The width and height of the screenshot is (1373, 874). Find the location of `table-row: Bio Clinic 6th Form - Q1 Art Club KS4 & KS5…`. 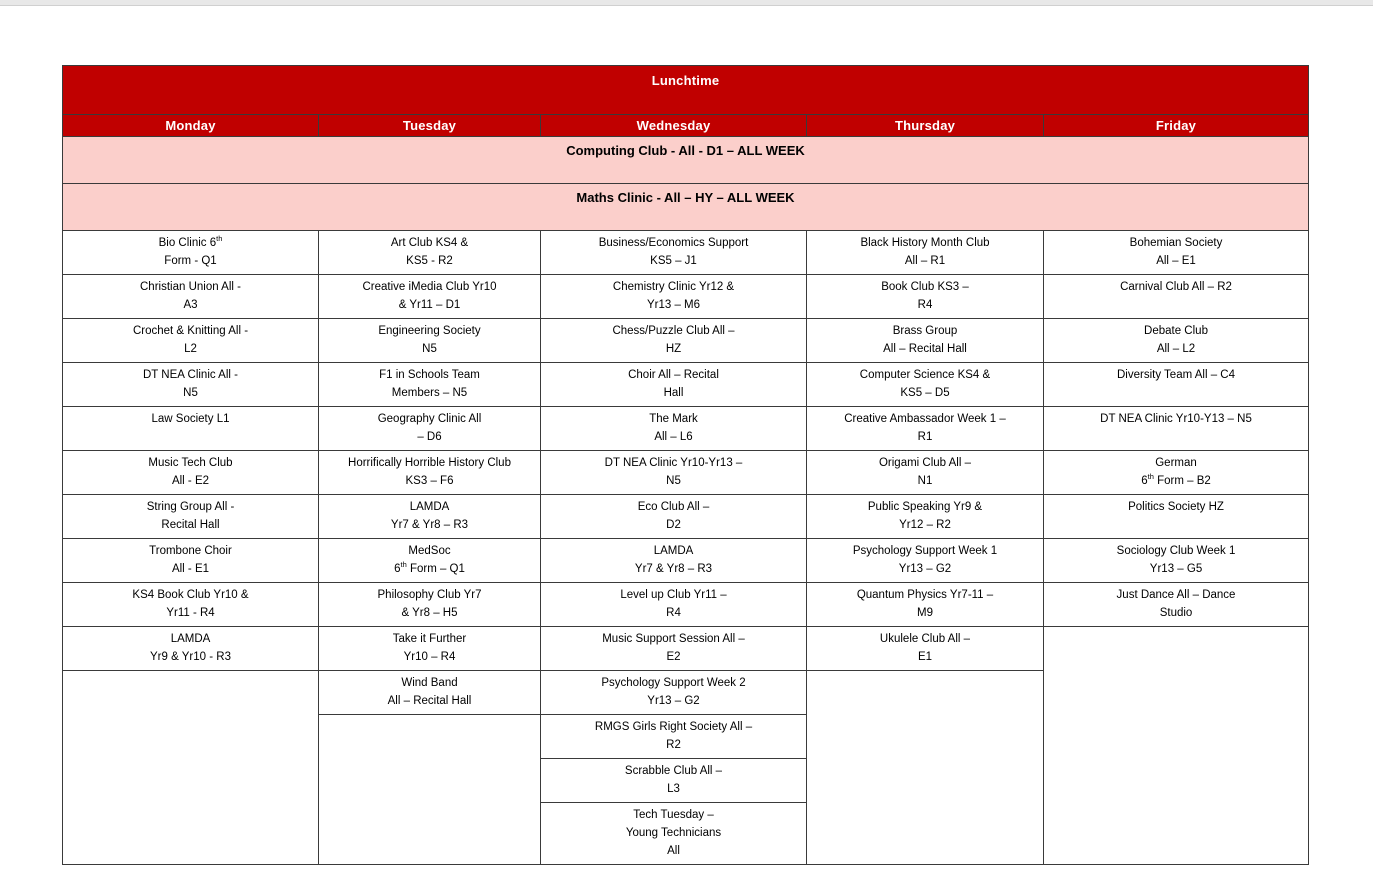

table-row: Bio Clinic 6th Form - Q1 Art Club KS4 & KS5… is located at coordinates (686, 252).